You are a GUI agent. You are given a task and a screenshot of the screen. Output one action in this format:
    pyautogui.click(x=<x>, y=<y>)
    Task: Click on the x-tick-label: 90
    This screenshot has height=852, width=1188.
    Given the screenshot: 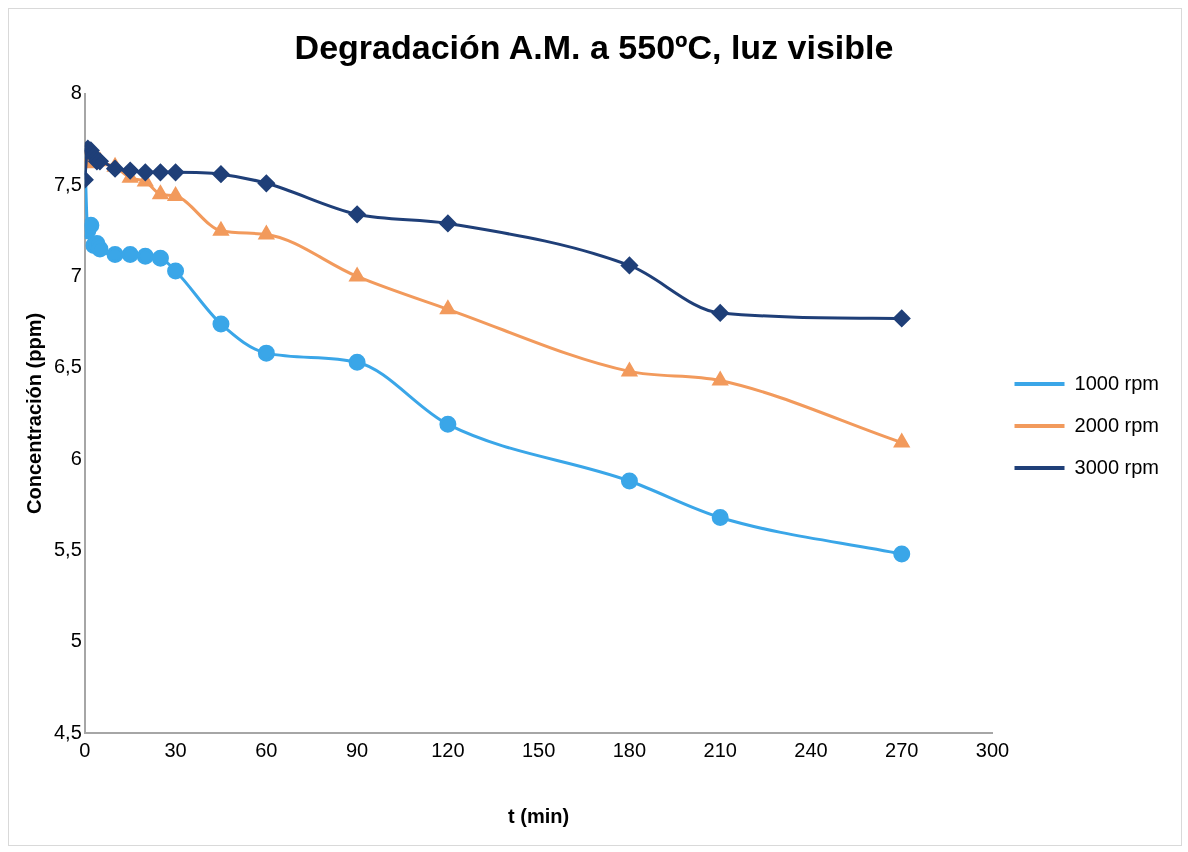 What is the action you would take?
    pyautogui.click(x=357, y=749)
    